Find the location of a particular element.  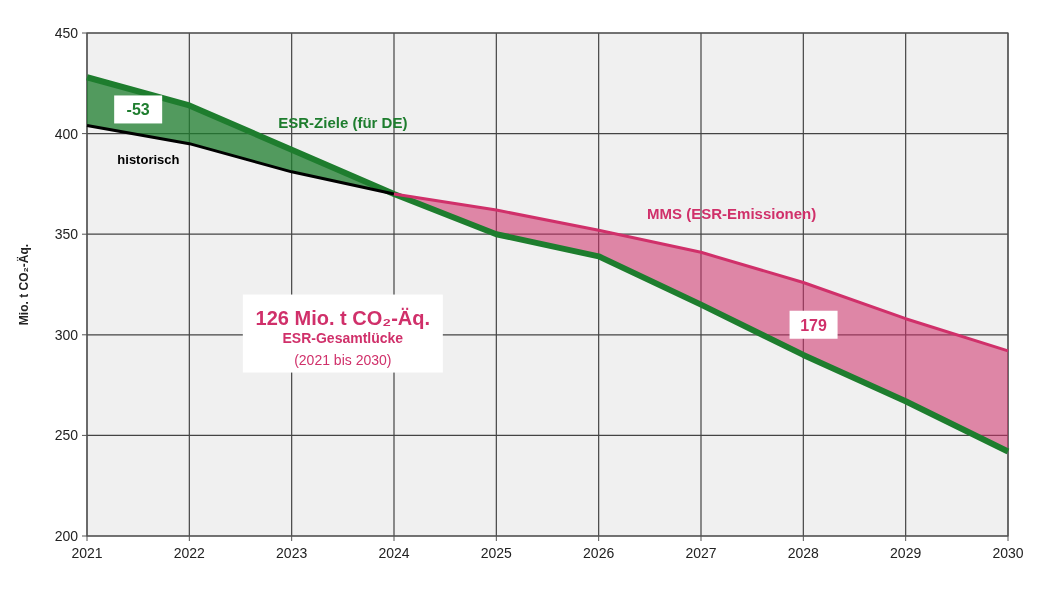

y-tick-label: 400 is located at coordinates (66, 133).